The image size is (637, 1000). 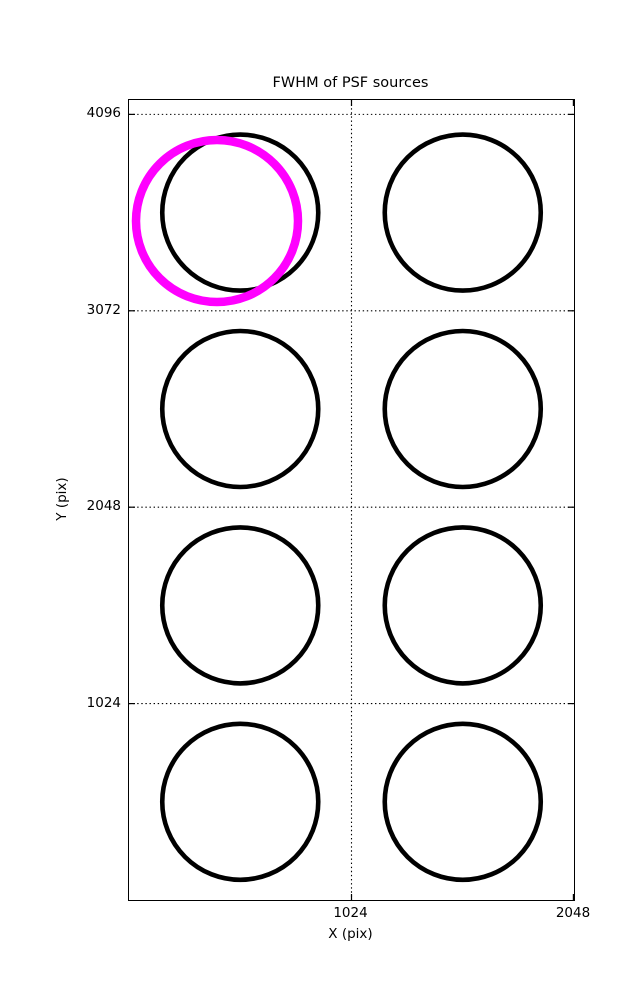 I want to click on x-axis-label: X (pix), so click(x=350, y=934).